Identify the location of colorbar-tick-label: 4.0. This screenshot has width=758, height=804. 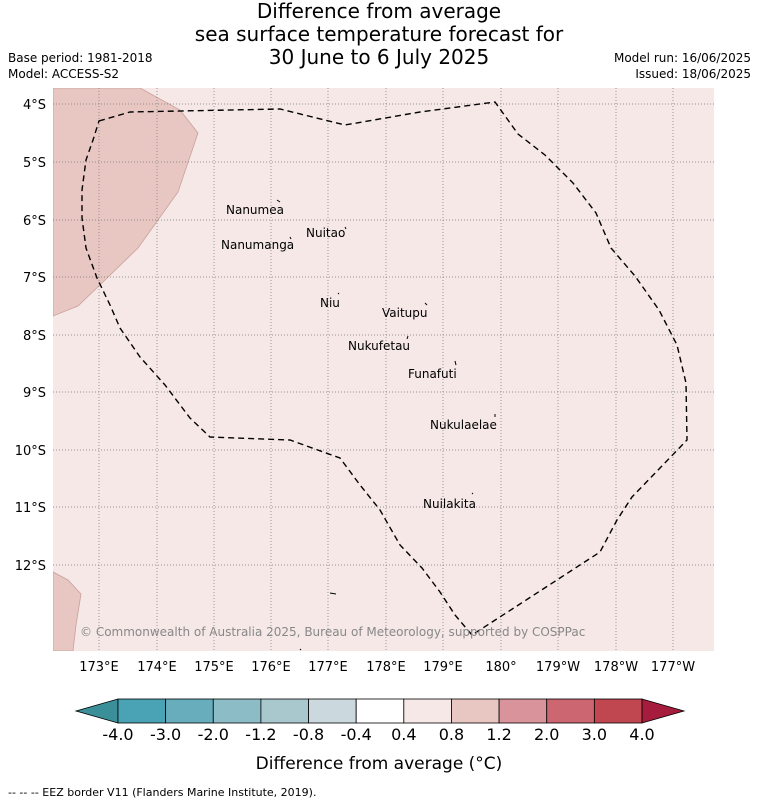
(641, 734).